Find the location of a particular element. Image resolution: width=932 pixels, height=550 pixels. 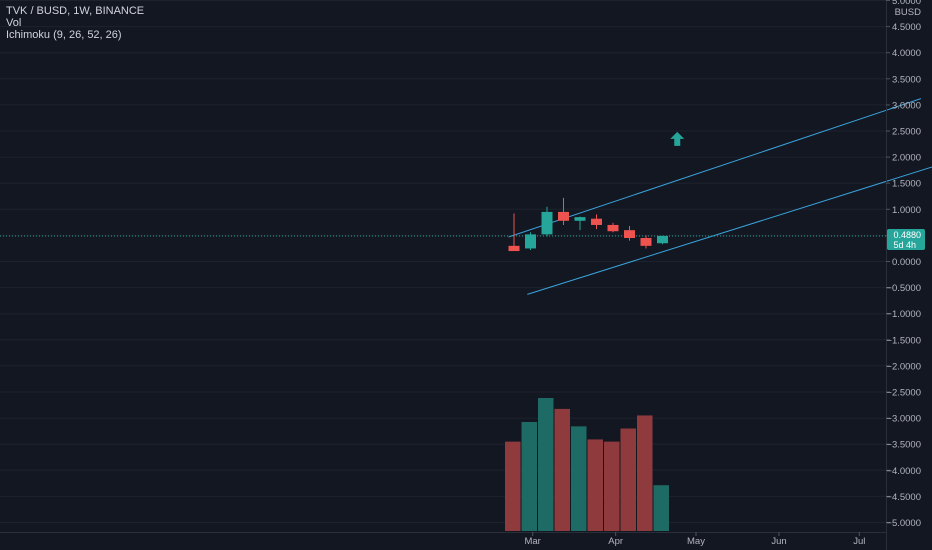

price-tick-label: 1.5000 is located at coordinates (906, 184).